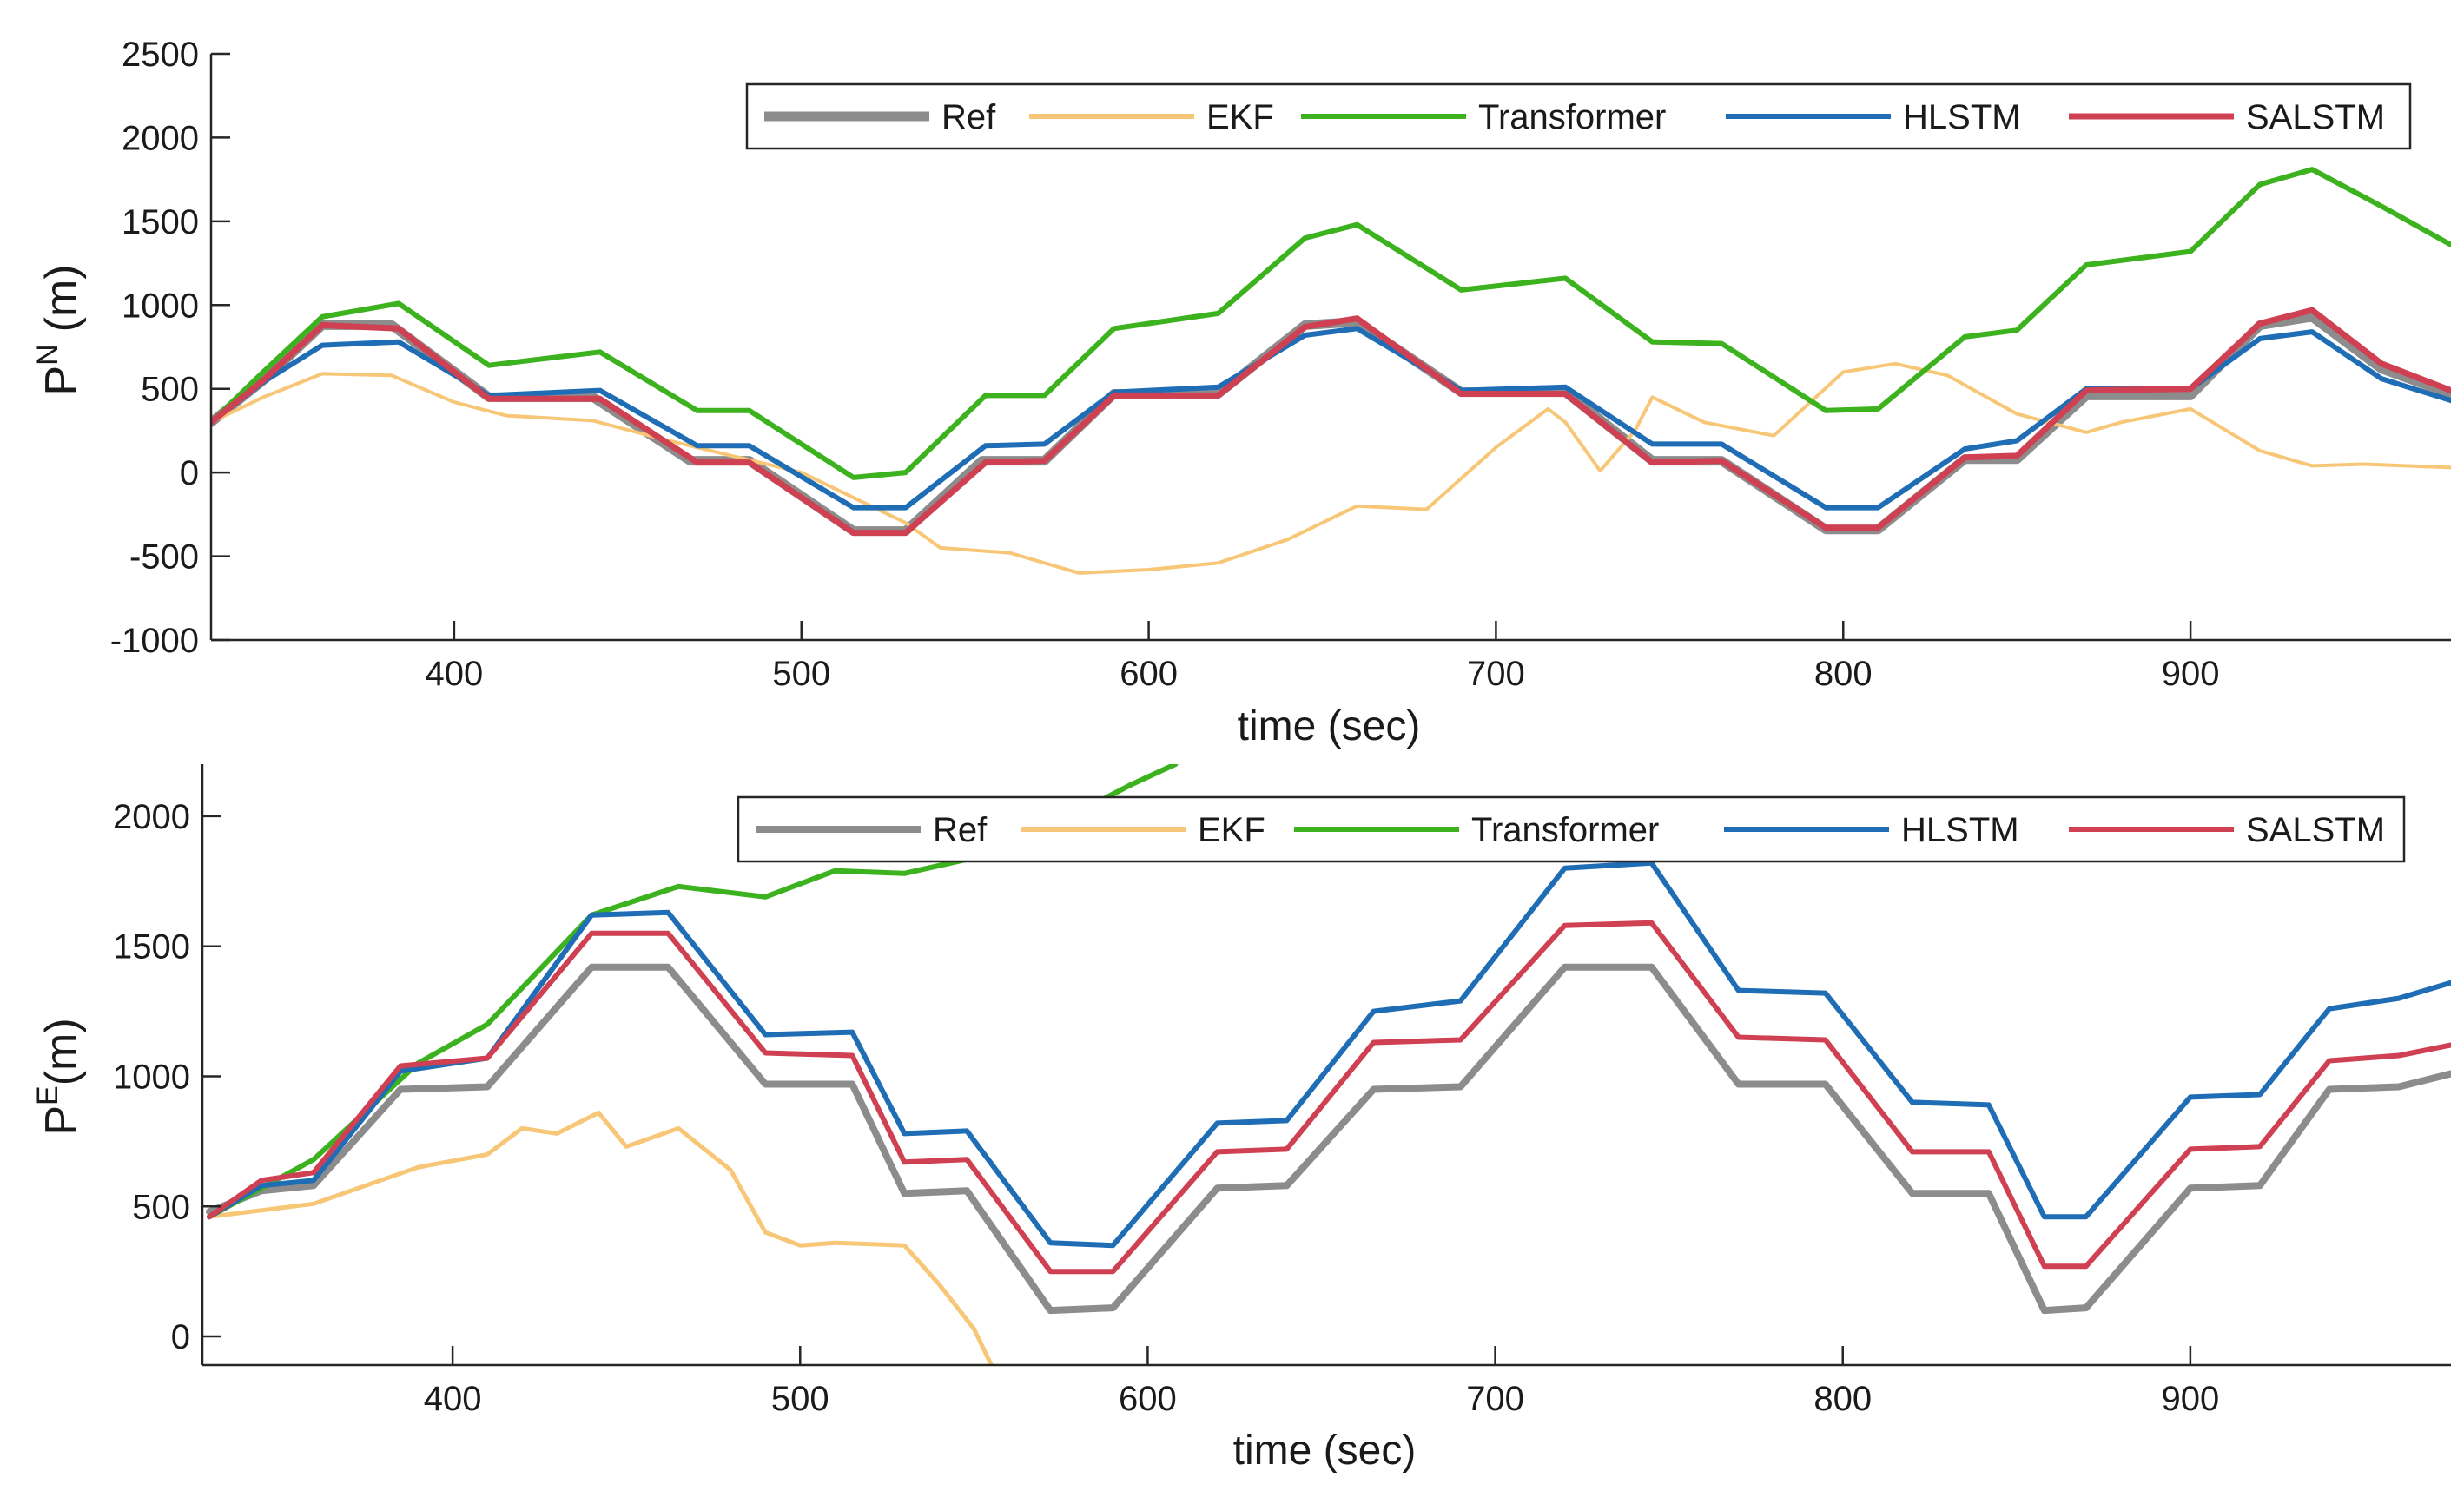 This screenshot has height=1491, width=2464. I want to click on north-legend: Ref EKF Transformer HLSTM SALSTM, so click(1578, 116).